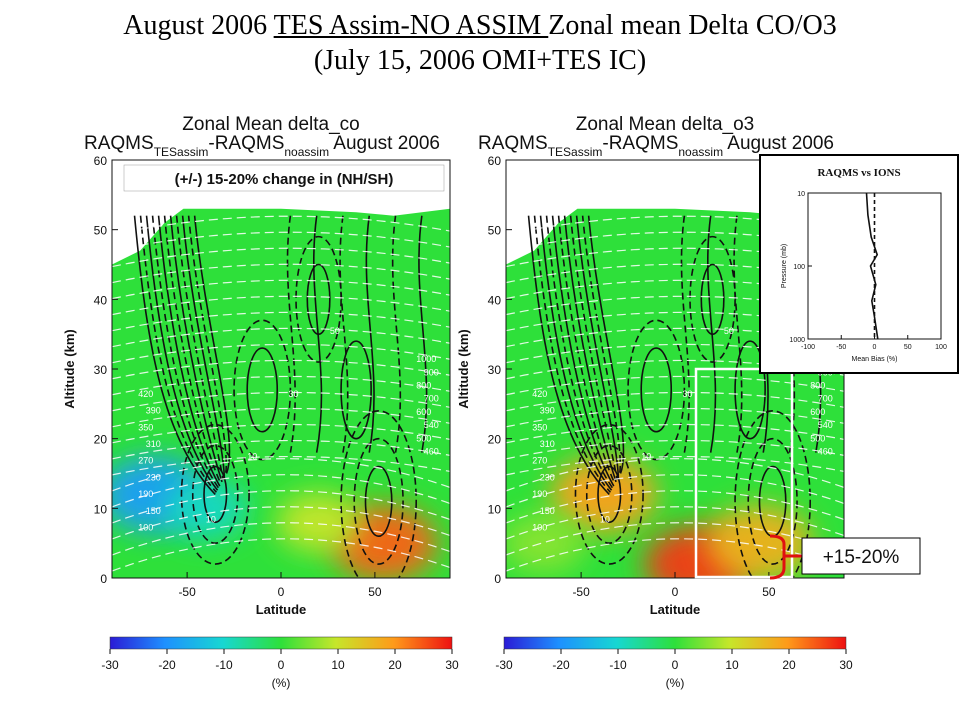 This screenshot has width=960, height=720. Describe the element at coordinates (825, 452) in the screenshot. I see `contour-label: 460` at that location.